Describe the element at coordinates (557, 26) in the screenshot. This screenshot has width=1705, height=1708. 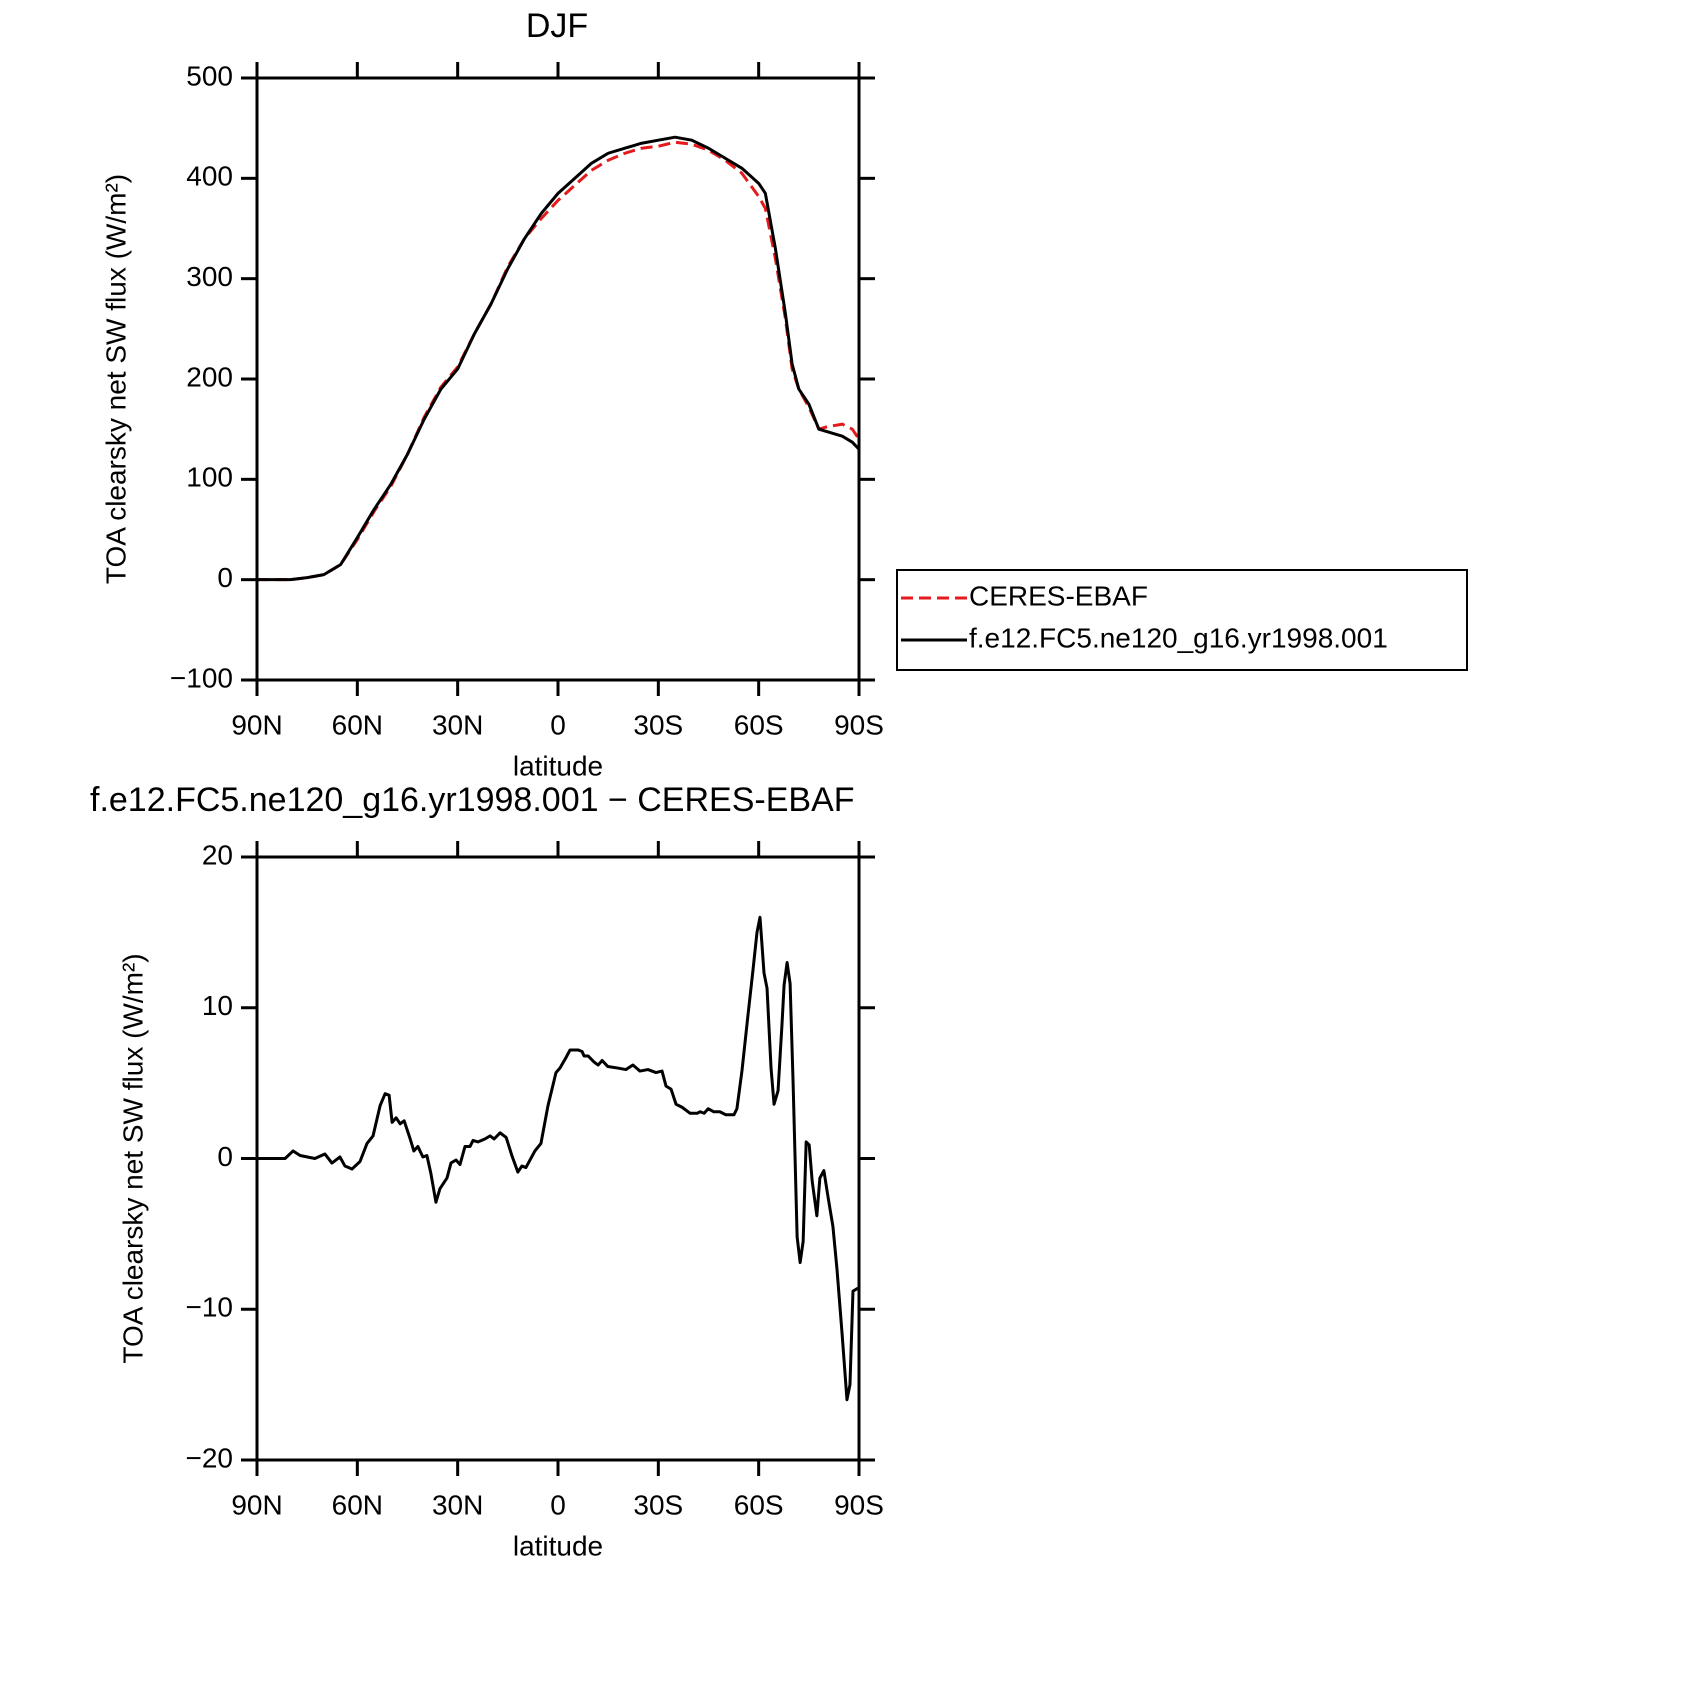
I see `chart-title: DJF` at that location.